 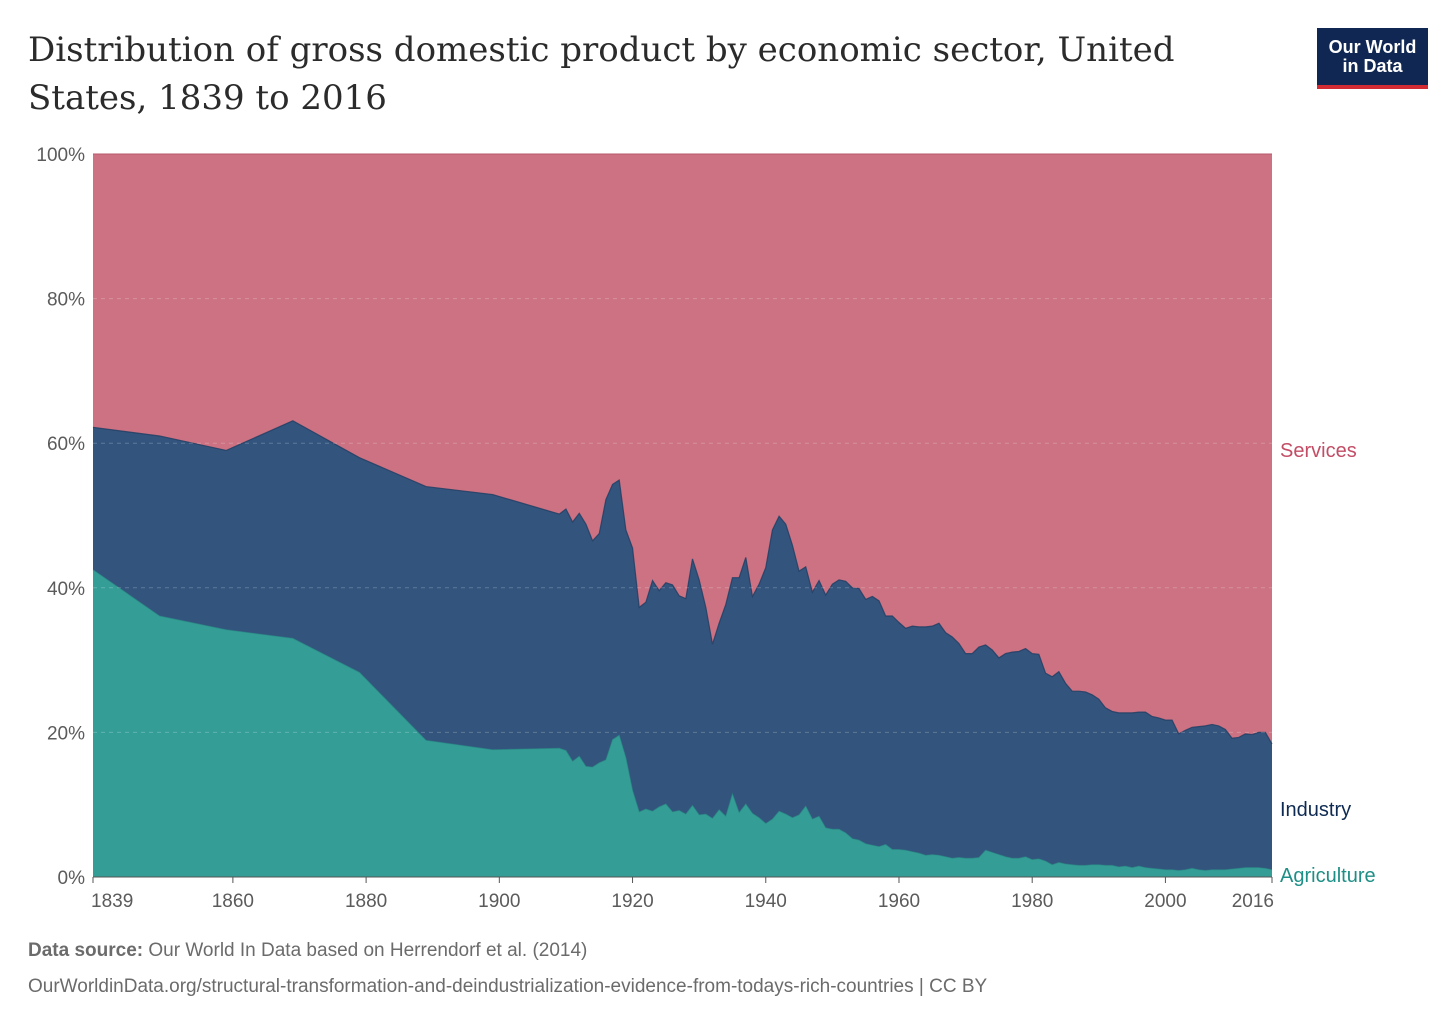 What do you see at coordinates (112, 901) in the screenshot?
I see `x-tick-label: 1839` at bounding box center [112, 901].